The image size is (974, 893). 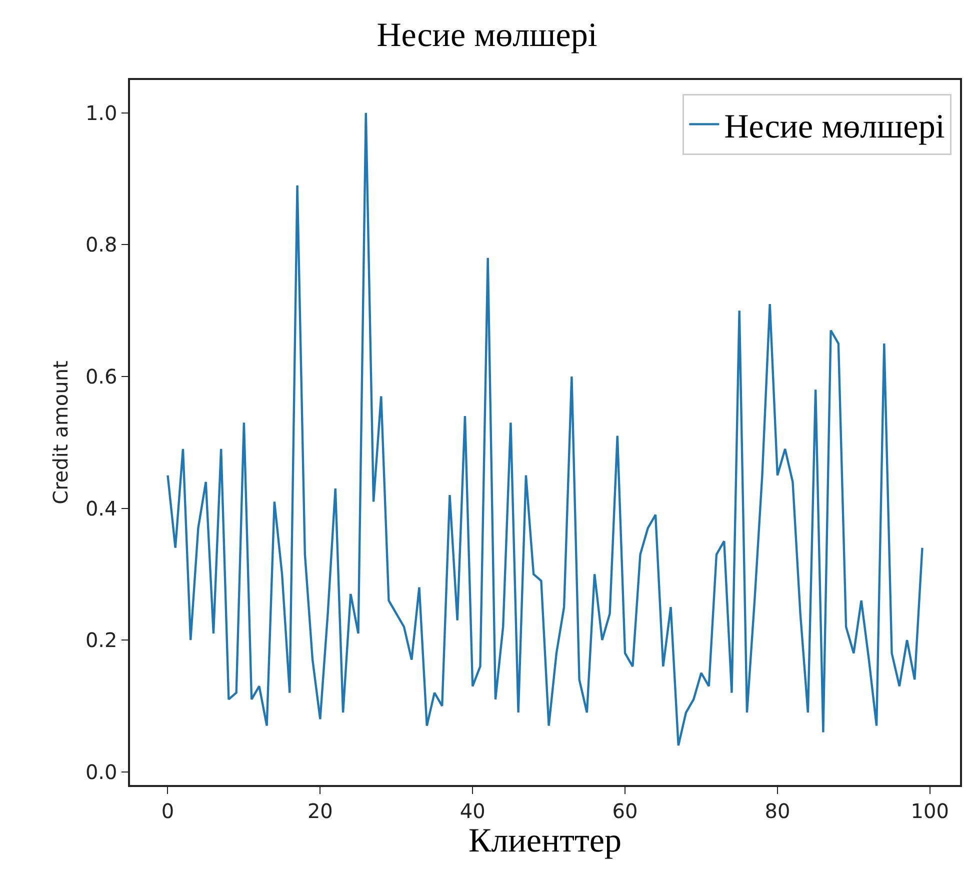 What do you see at coordinates (929, 810) in the screenshot?
I see `x-tick-label: 100` at bounding box center [929, 810].